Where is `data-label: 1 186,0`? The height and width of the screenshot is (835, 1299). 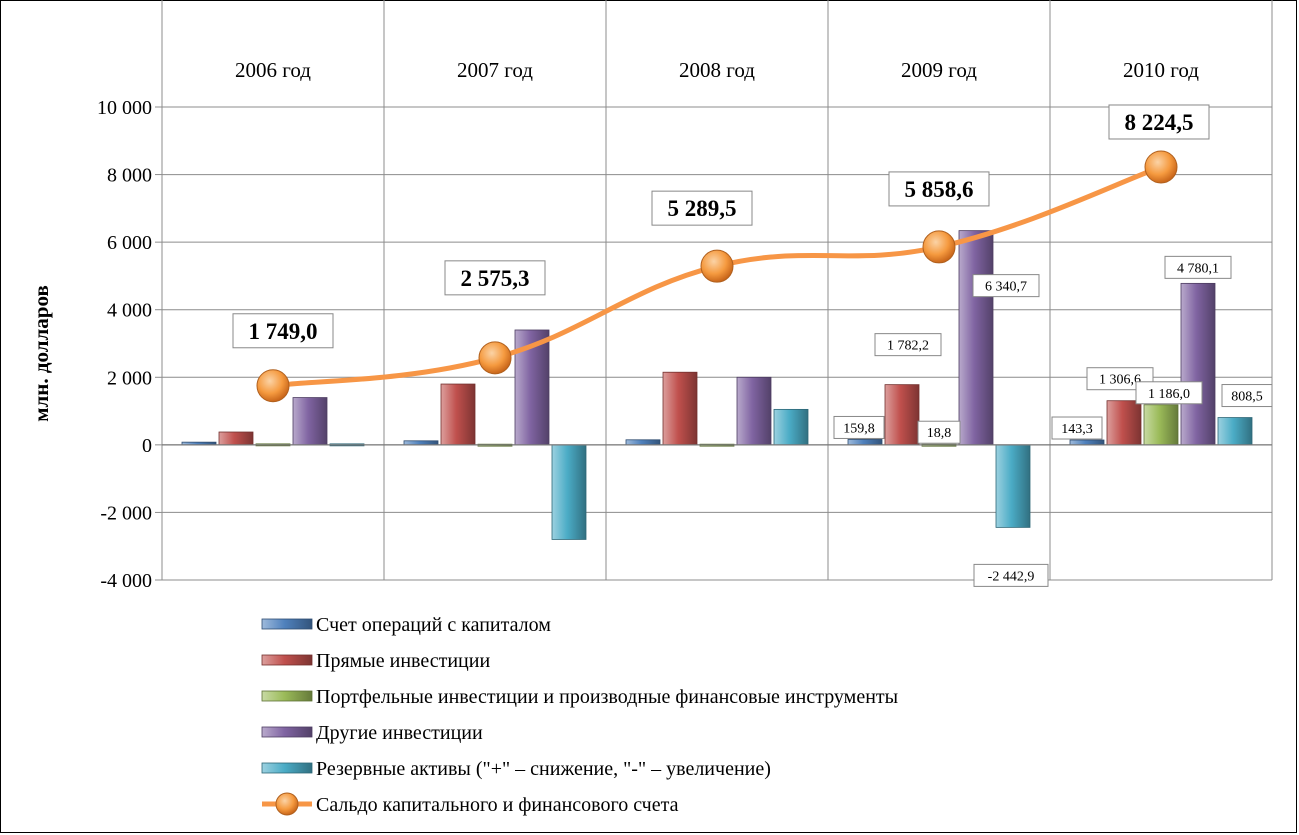
data-label: 1 186,0 is located at coordinates (1169, 394).